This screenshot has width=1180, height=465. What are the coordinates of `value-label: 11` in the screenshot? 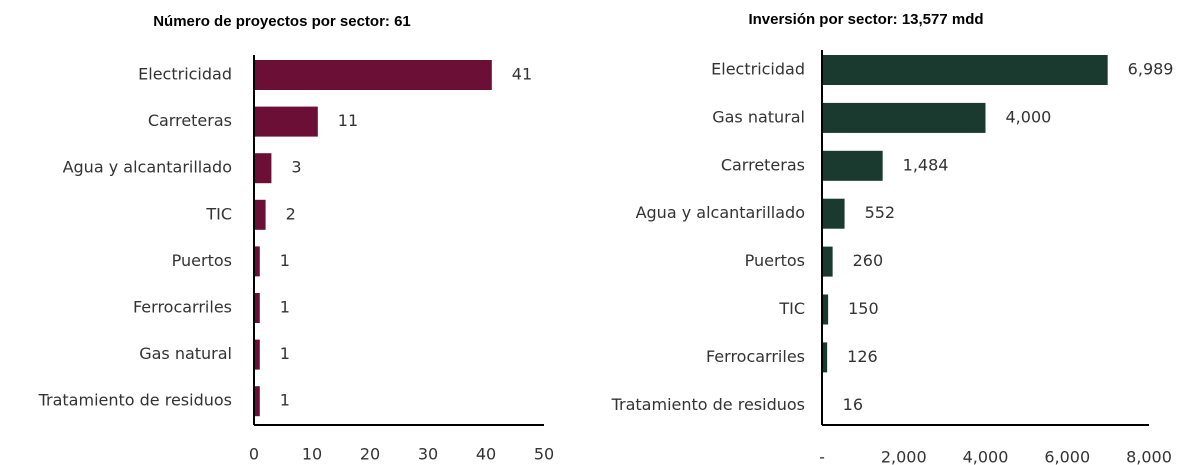 It's located at (348, 120).